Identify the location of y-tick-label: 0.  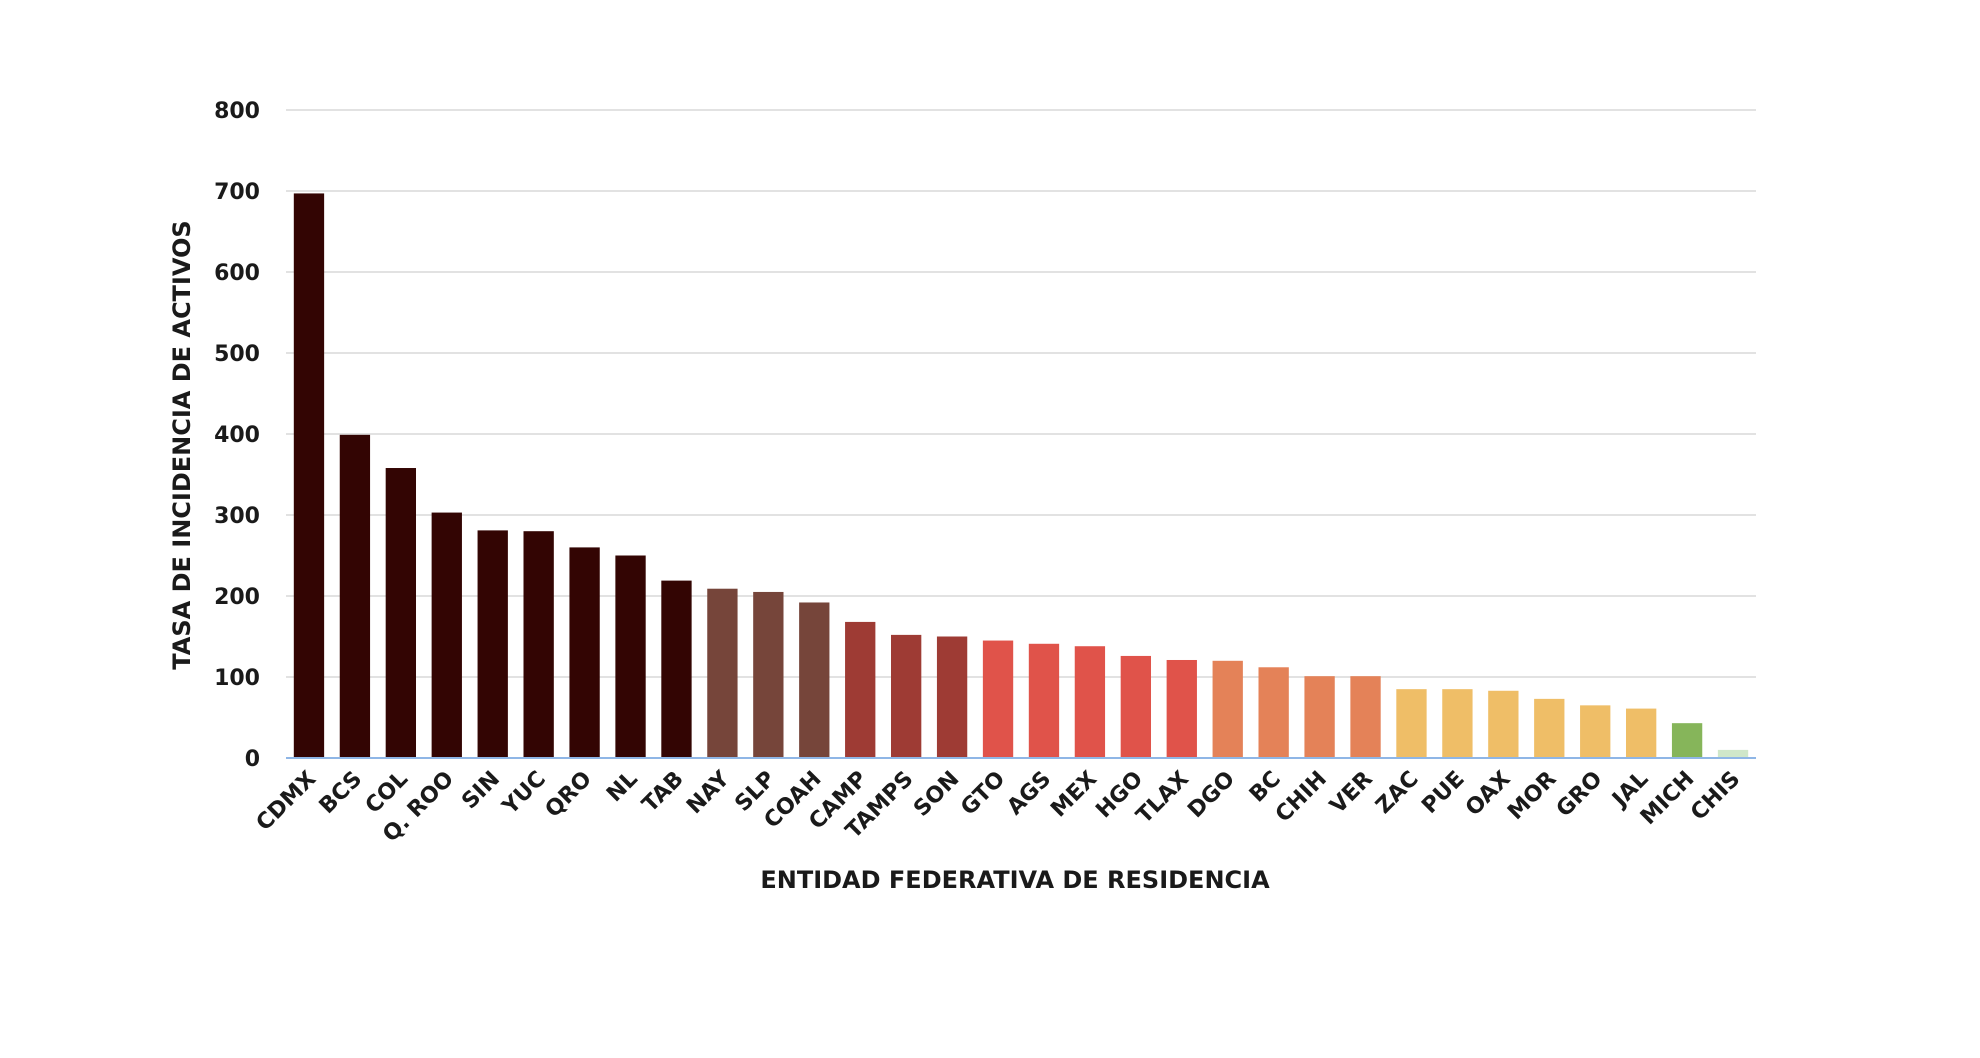
(252, 759).